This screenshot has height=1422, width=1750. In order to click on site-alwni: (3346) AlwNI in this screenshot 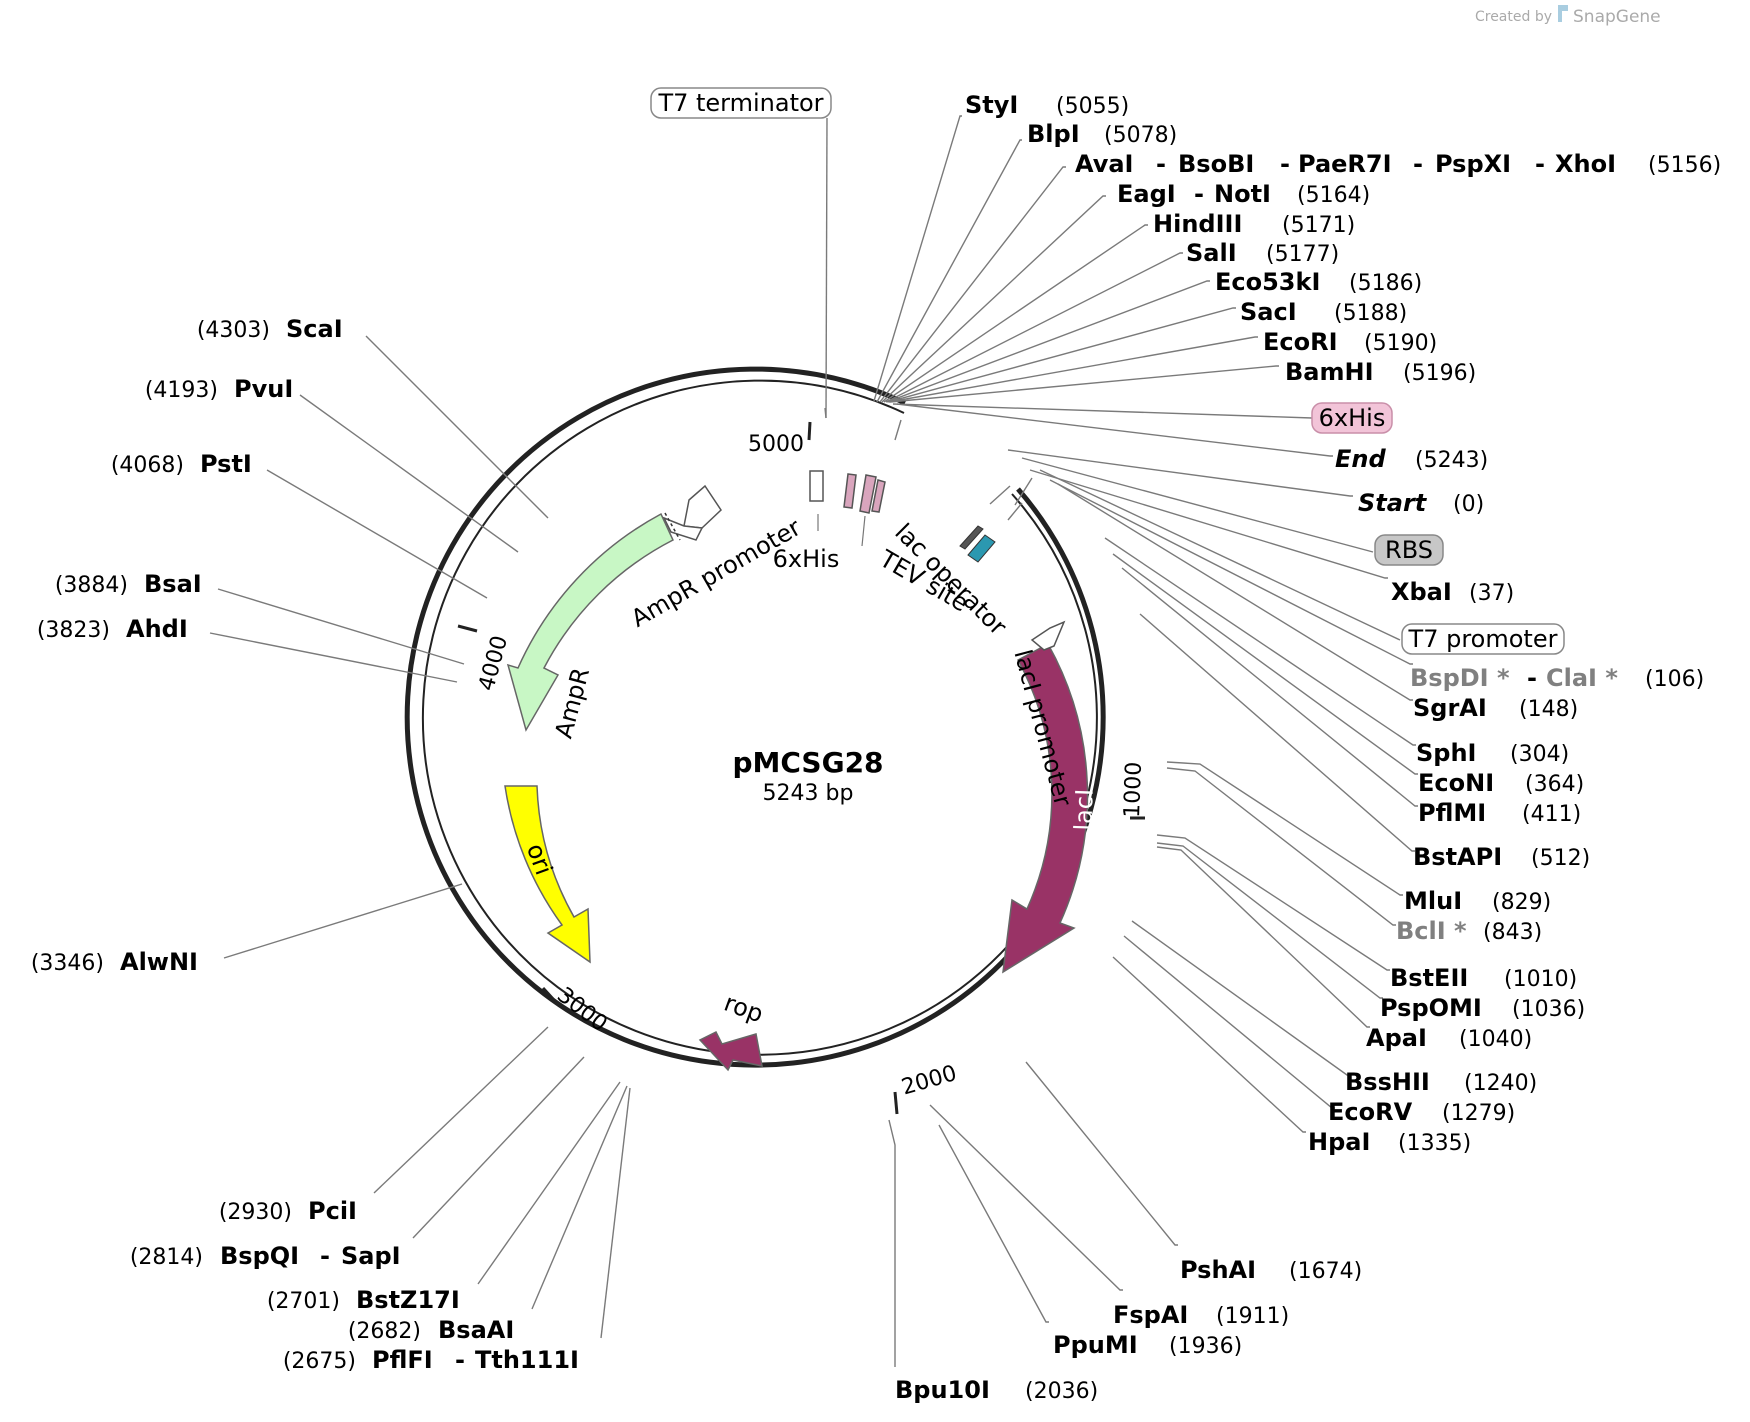, I will do `click(247, 929)`.